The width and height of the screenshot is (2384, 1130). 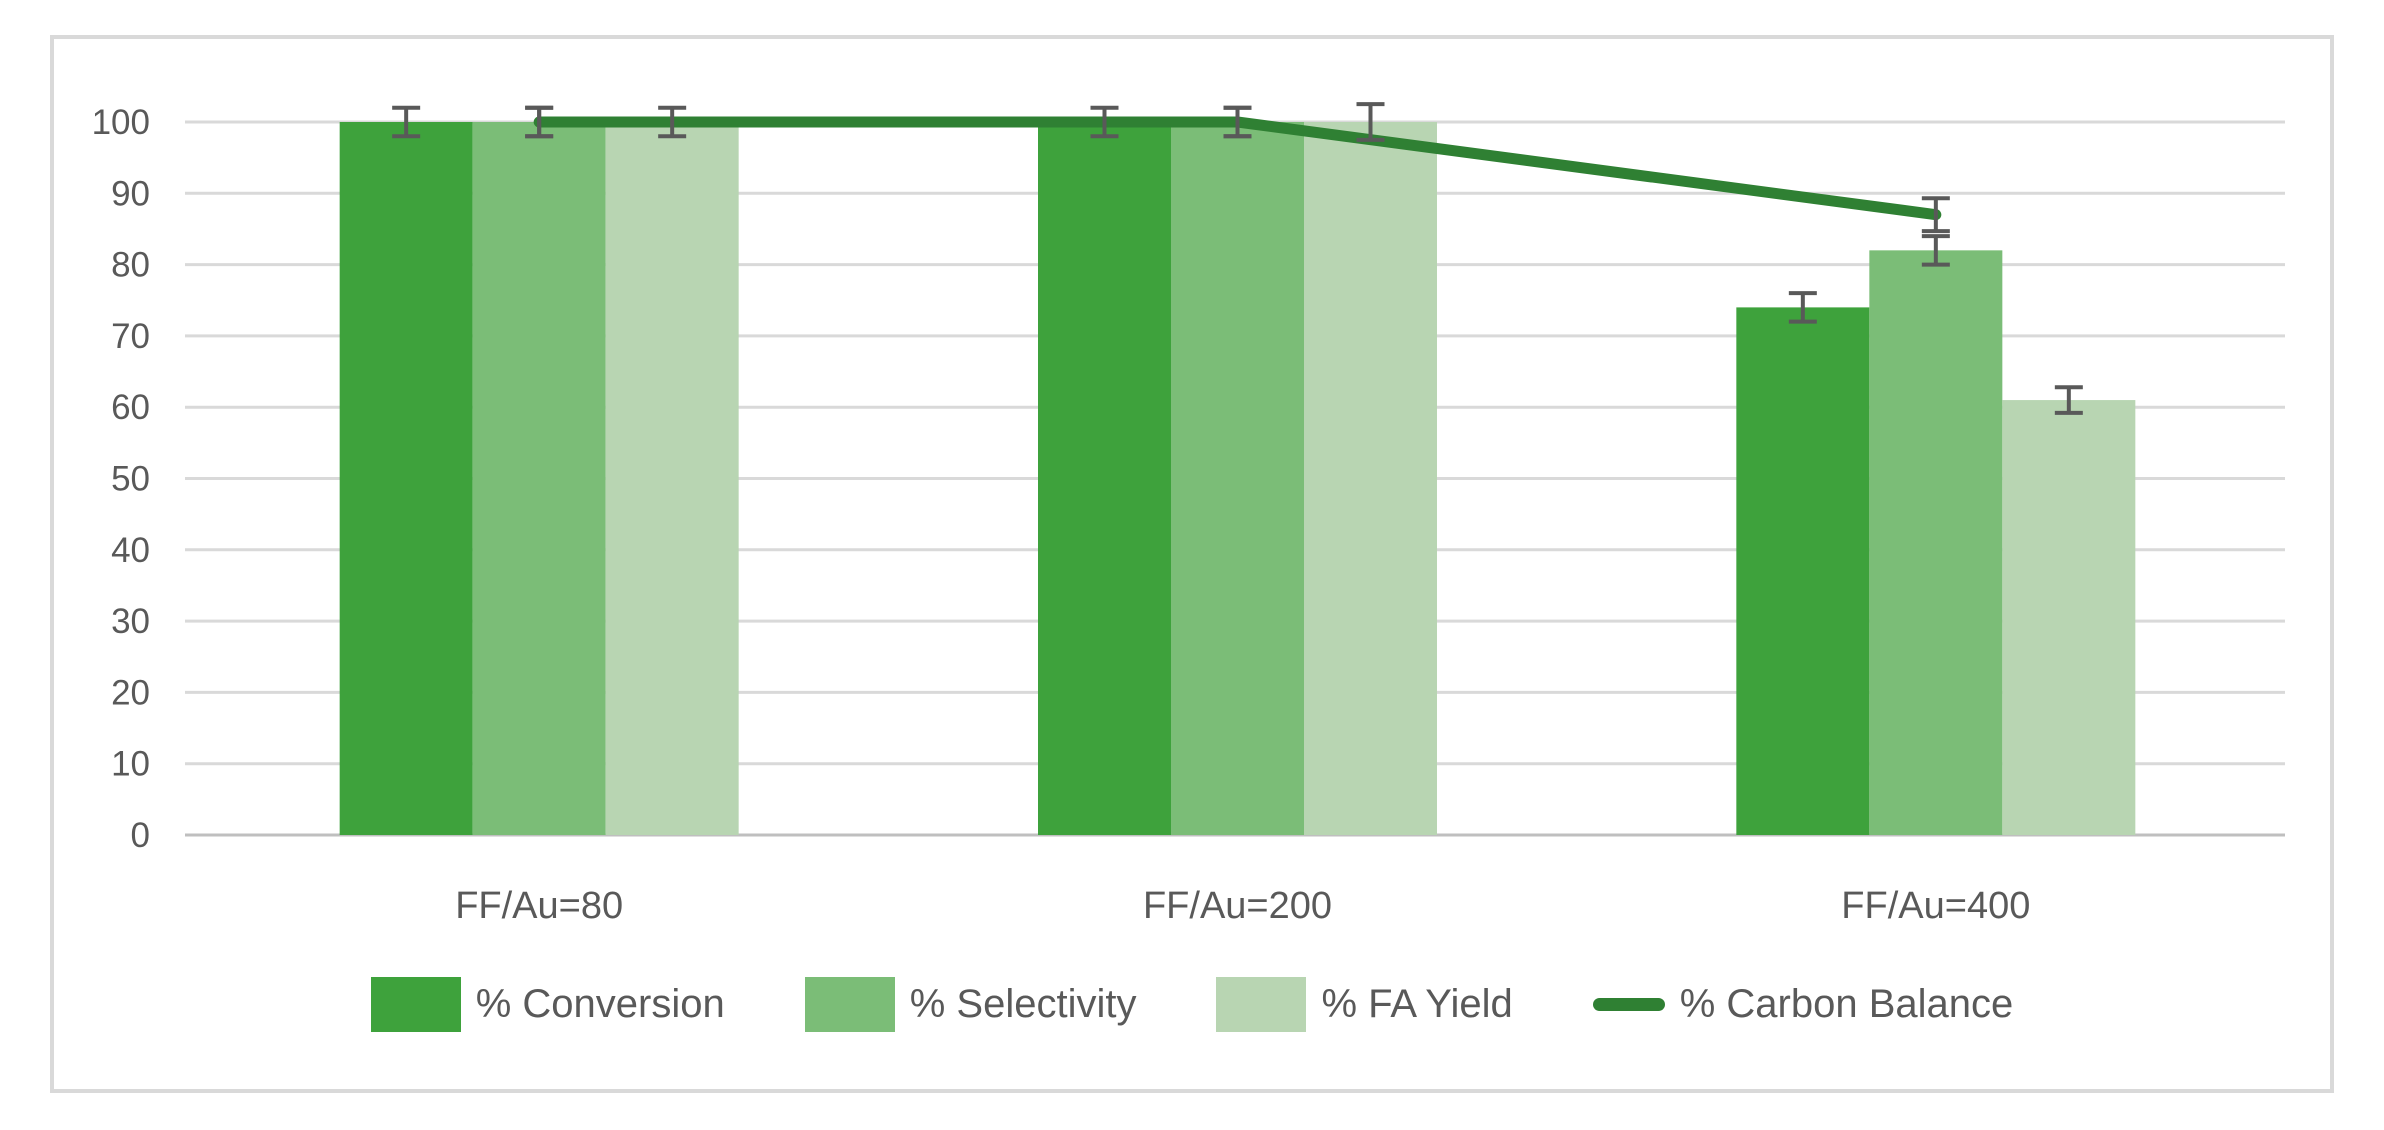 What do you see at coordinates (130, 550) in the screenshot?
I see `y-tick-label: 40` at bounding box center [130, 550].